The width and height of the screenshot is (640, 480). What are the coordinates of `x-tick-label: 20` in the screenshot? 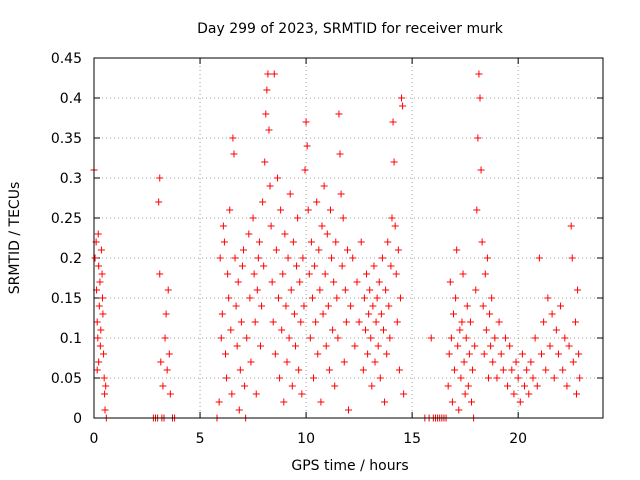 It's located at (518, 439).